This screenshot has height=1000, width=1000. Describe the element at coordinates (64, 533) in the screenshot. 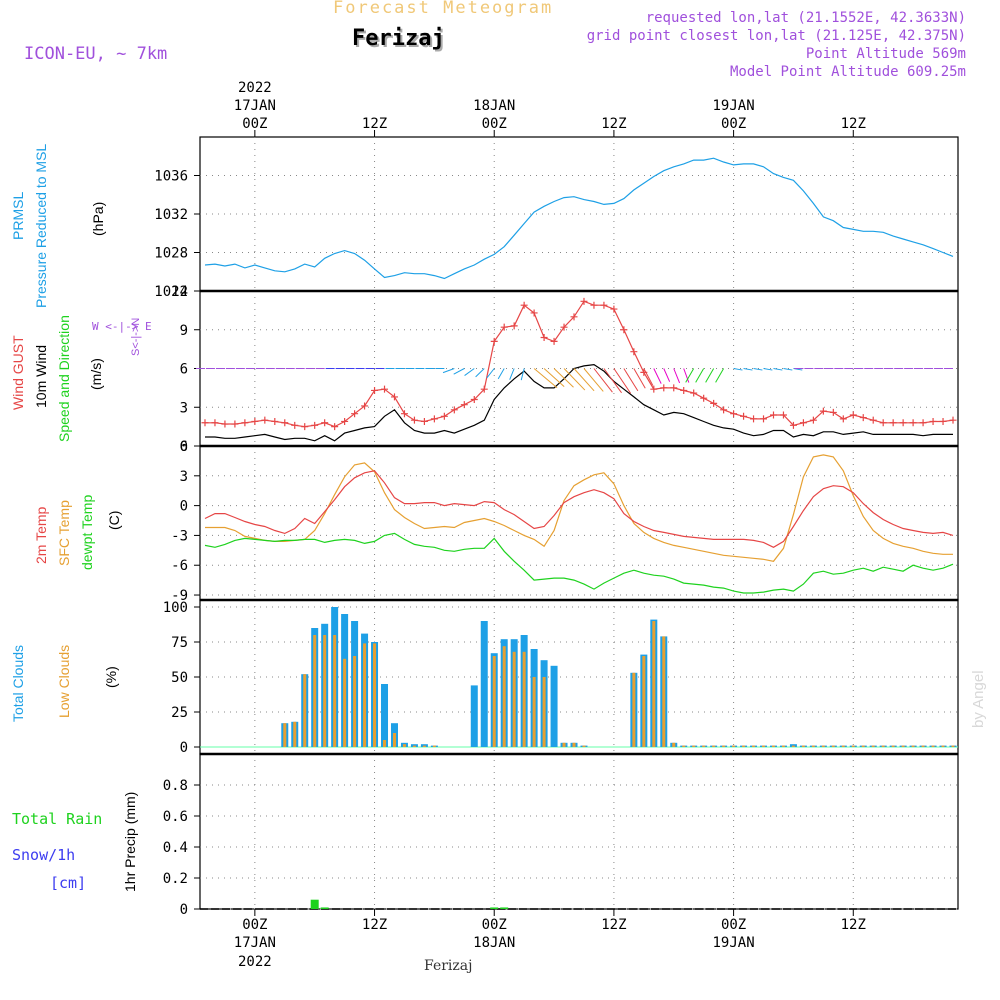

I see `sfc-label: SFC Temp` at that location.